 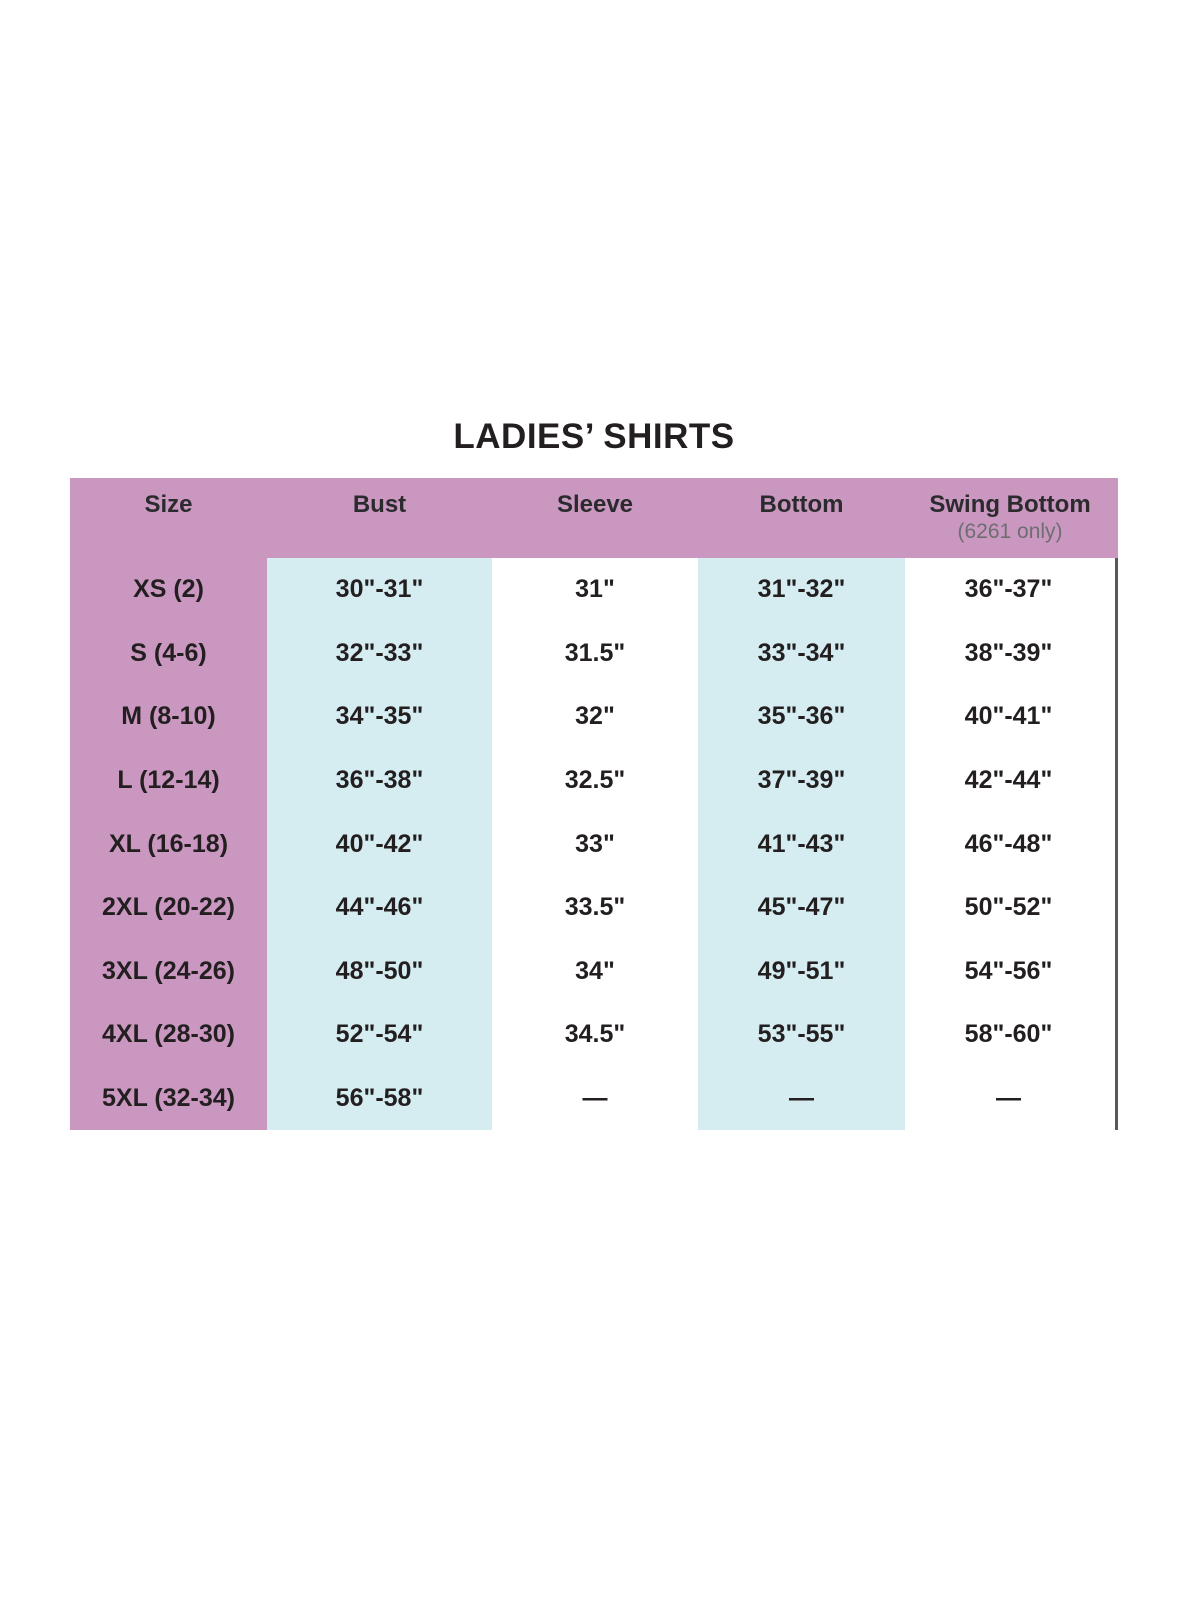 I want to click on cell-size: M (8-10), so click(x=168, y=717).